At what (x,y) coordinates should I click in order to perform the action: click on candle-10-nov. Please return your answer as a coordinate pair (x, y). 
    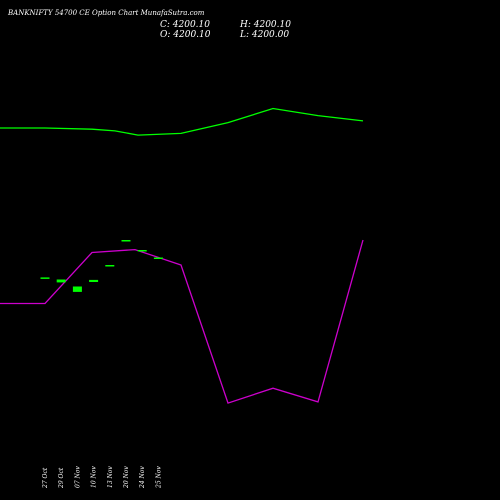
    Looking at the image, I should click on (94, 280).